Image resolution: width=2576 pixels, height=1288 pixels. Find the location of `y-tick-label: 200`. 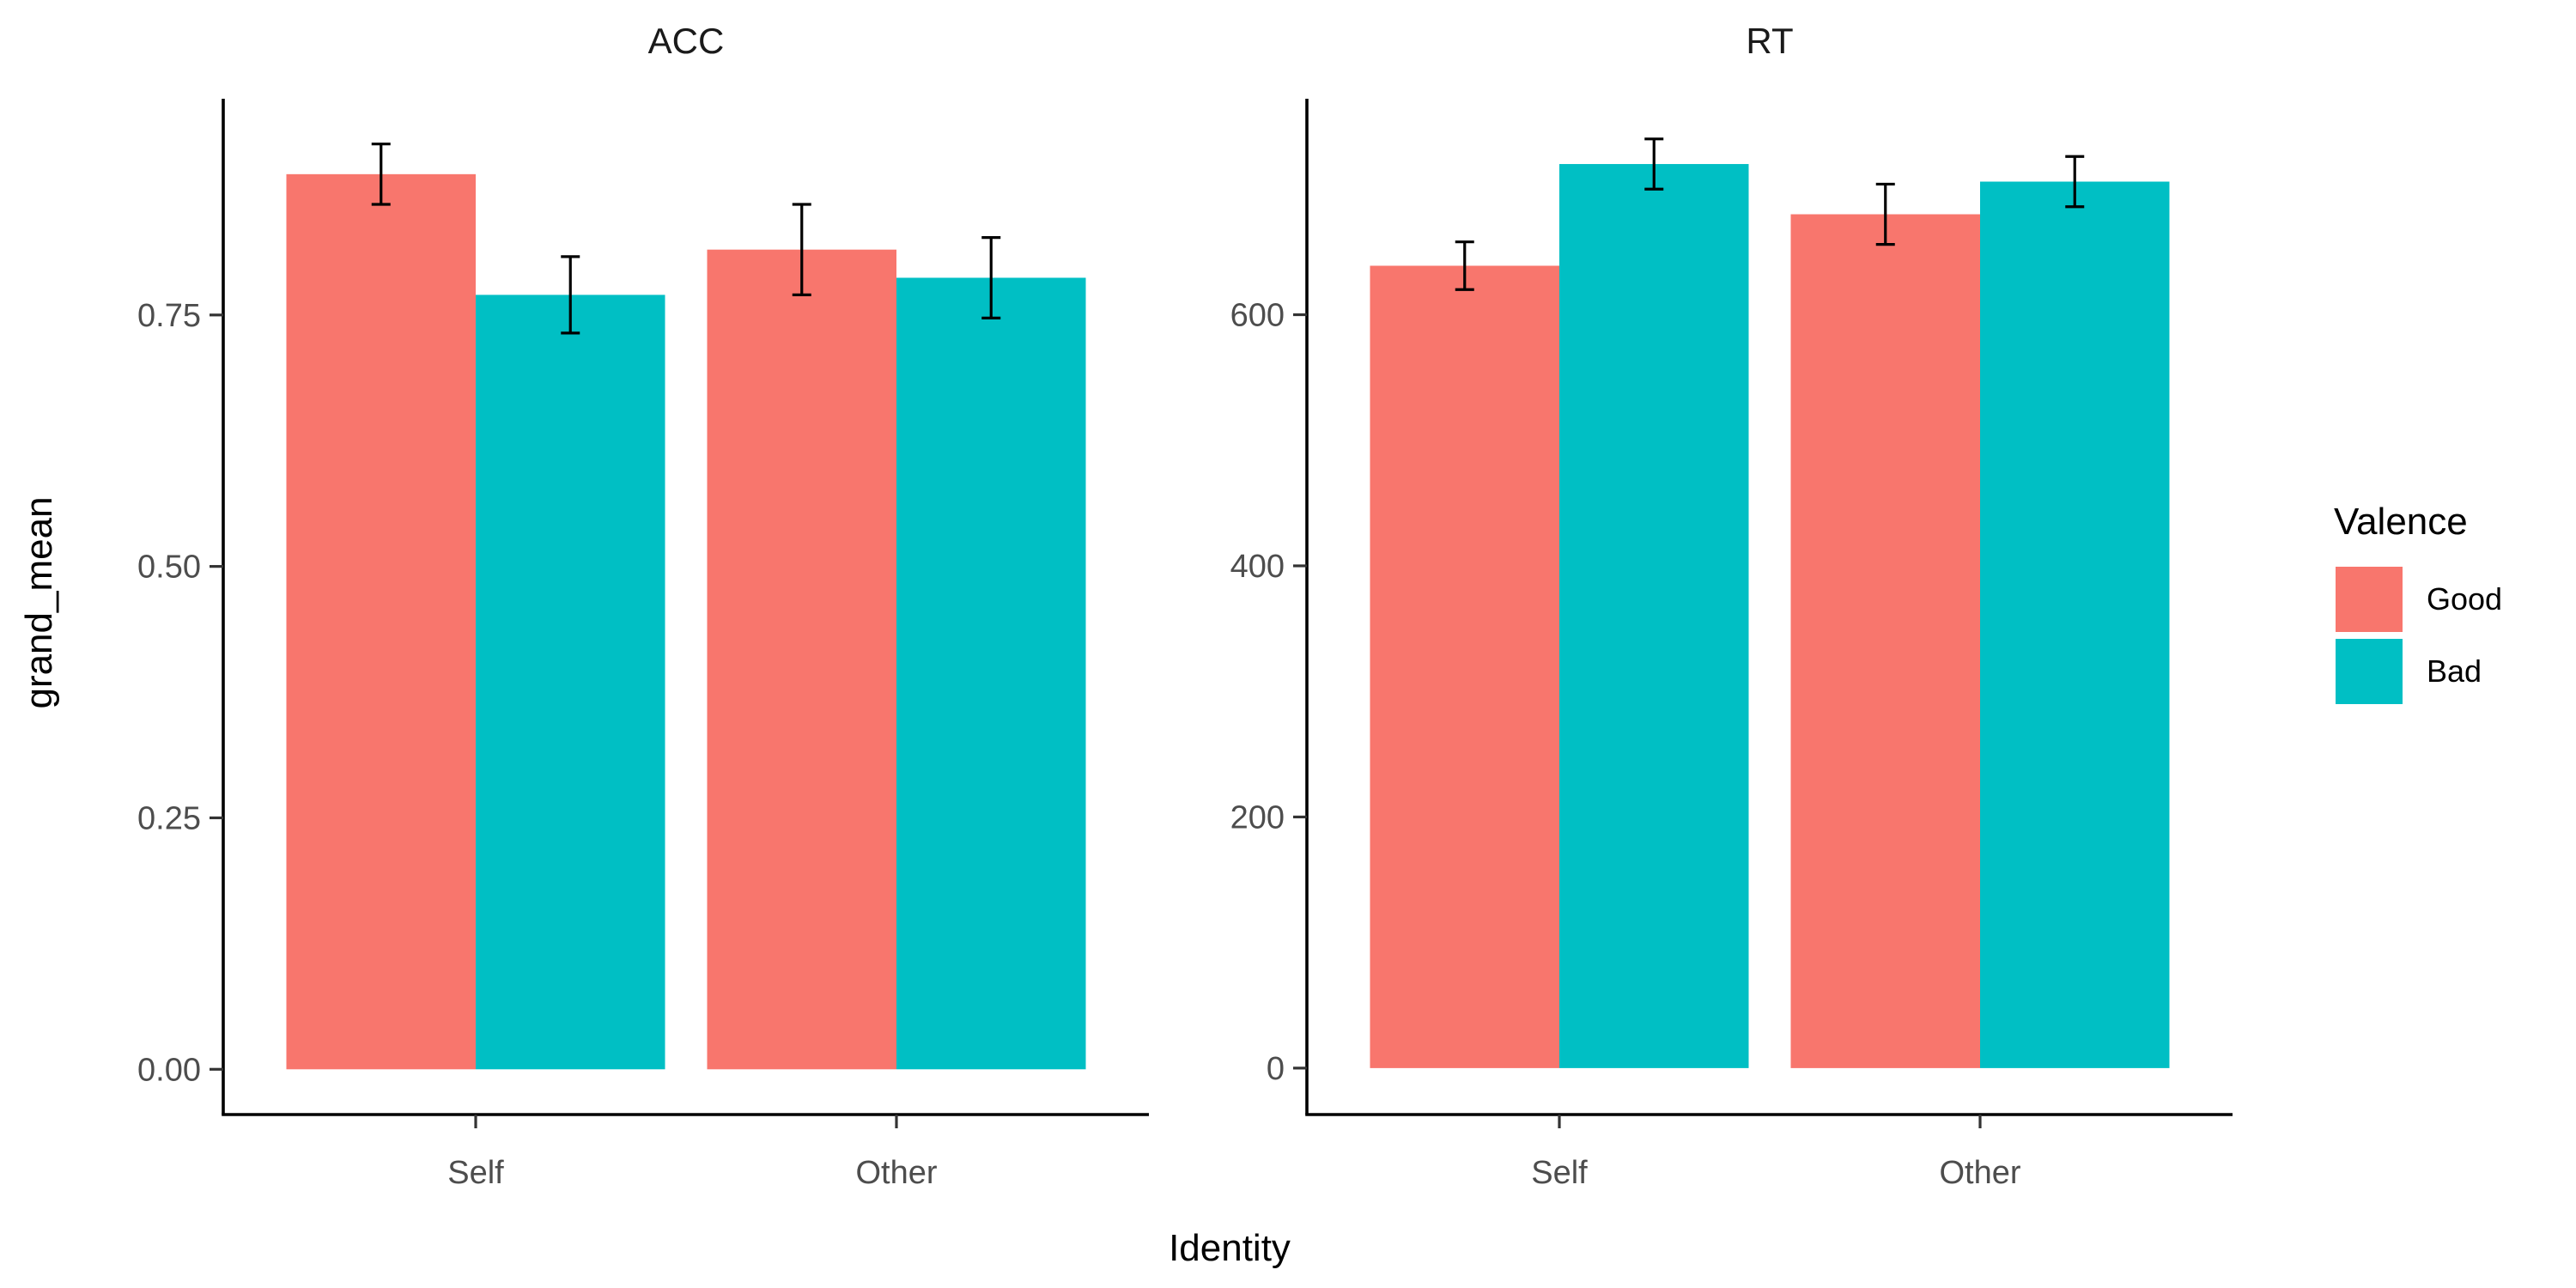

y-tick-label: 200 is located at coordinates (1257, 817).